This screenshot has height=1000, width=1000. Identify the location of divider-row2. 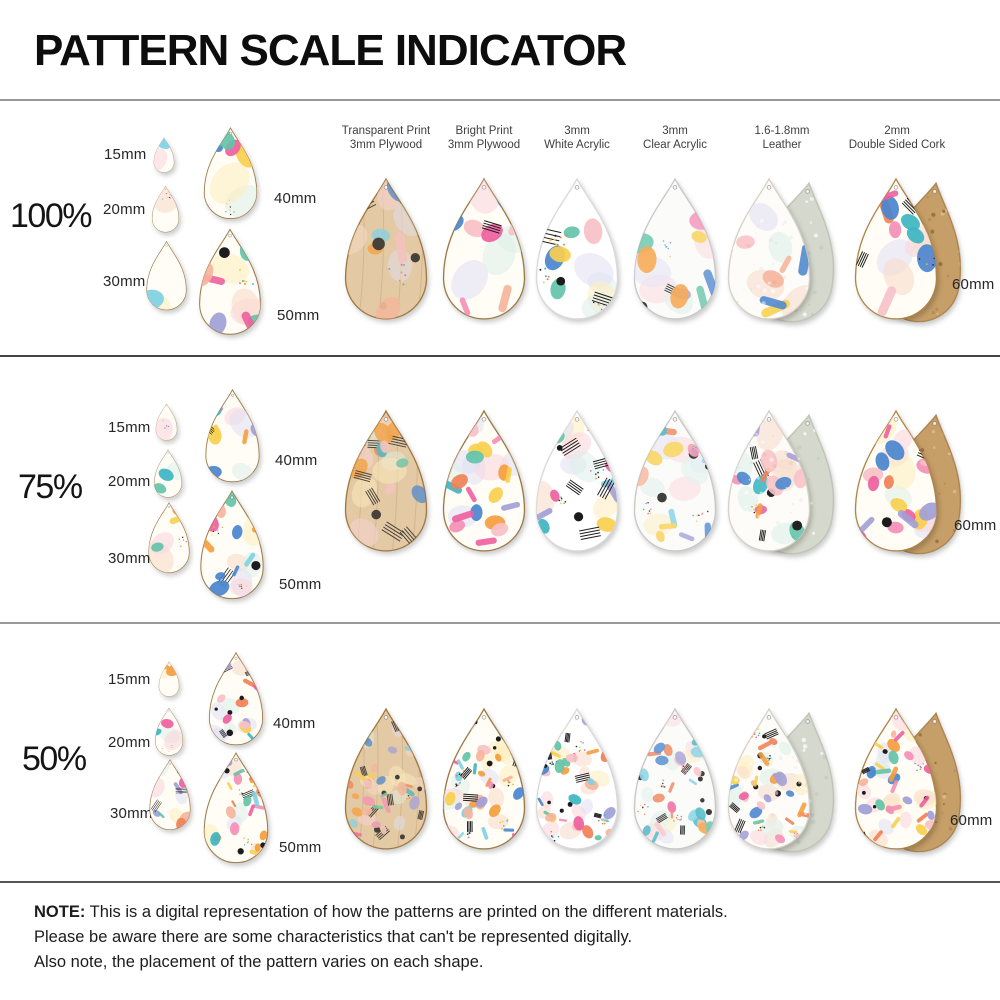
(500, 623).